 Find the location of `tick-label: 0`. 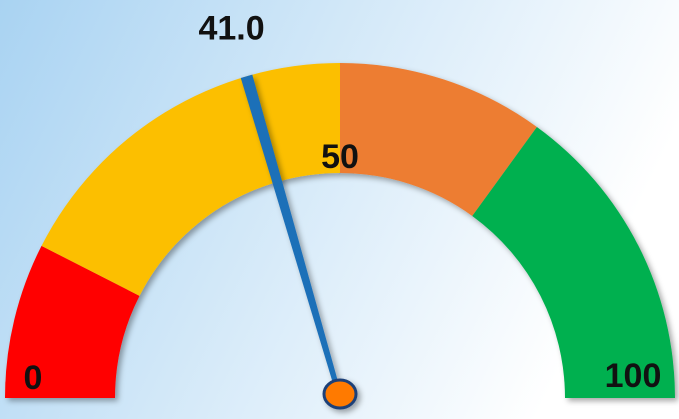

tick-label: 0 is located at coordinates (33, 378).